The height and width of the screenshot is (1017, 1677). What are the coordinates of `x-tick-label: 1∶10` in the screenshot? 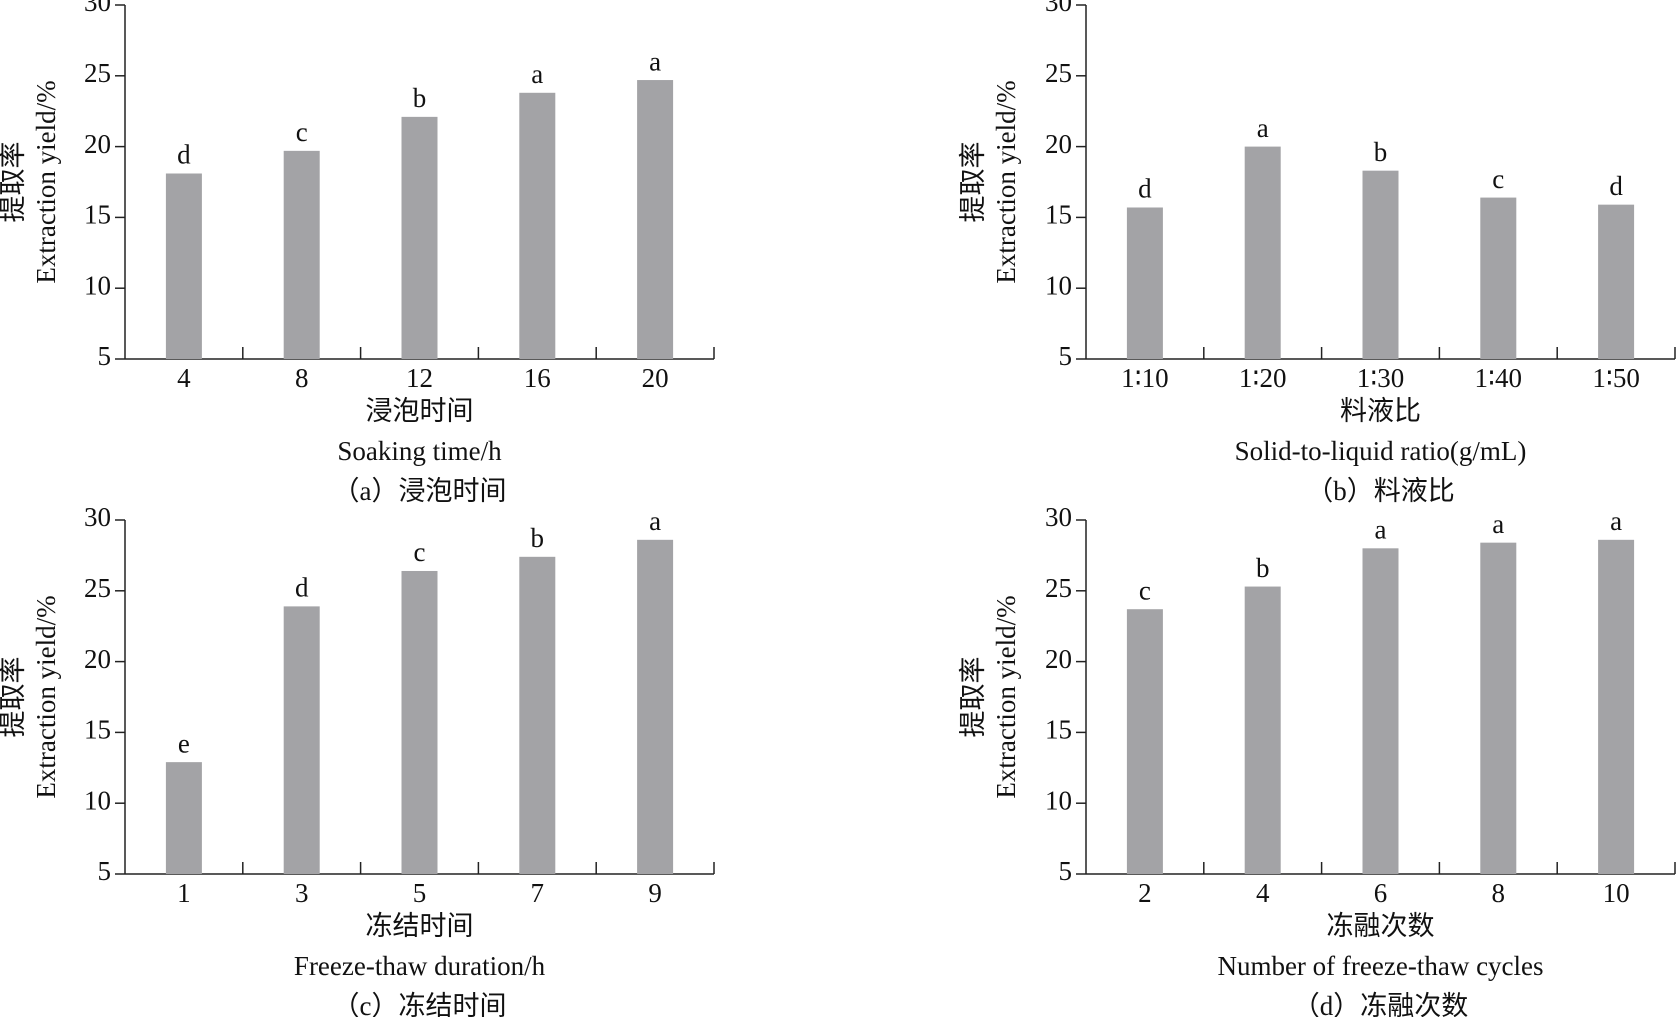 It's located at (1145, 378).